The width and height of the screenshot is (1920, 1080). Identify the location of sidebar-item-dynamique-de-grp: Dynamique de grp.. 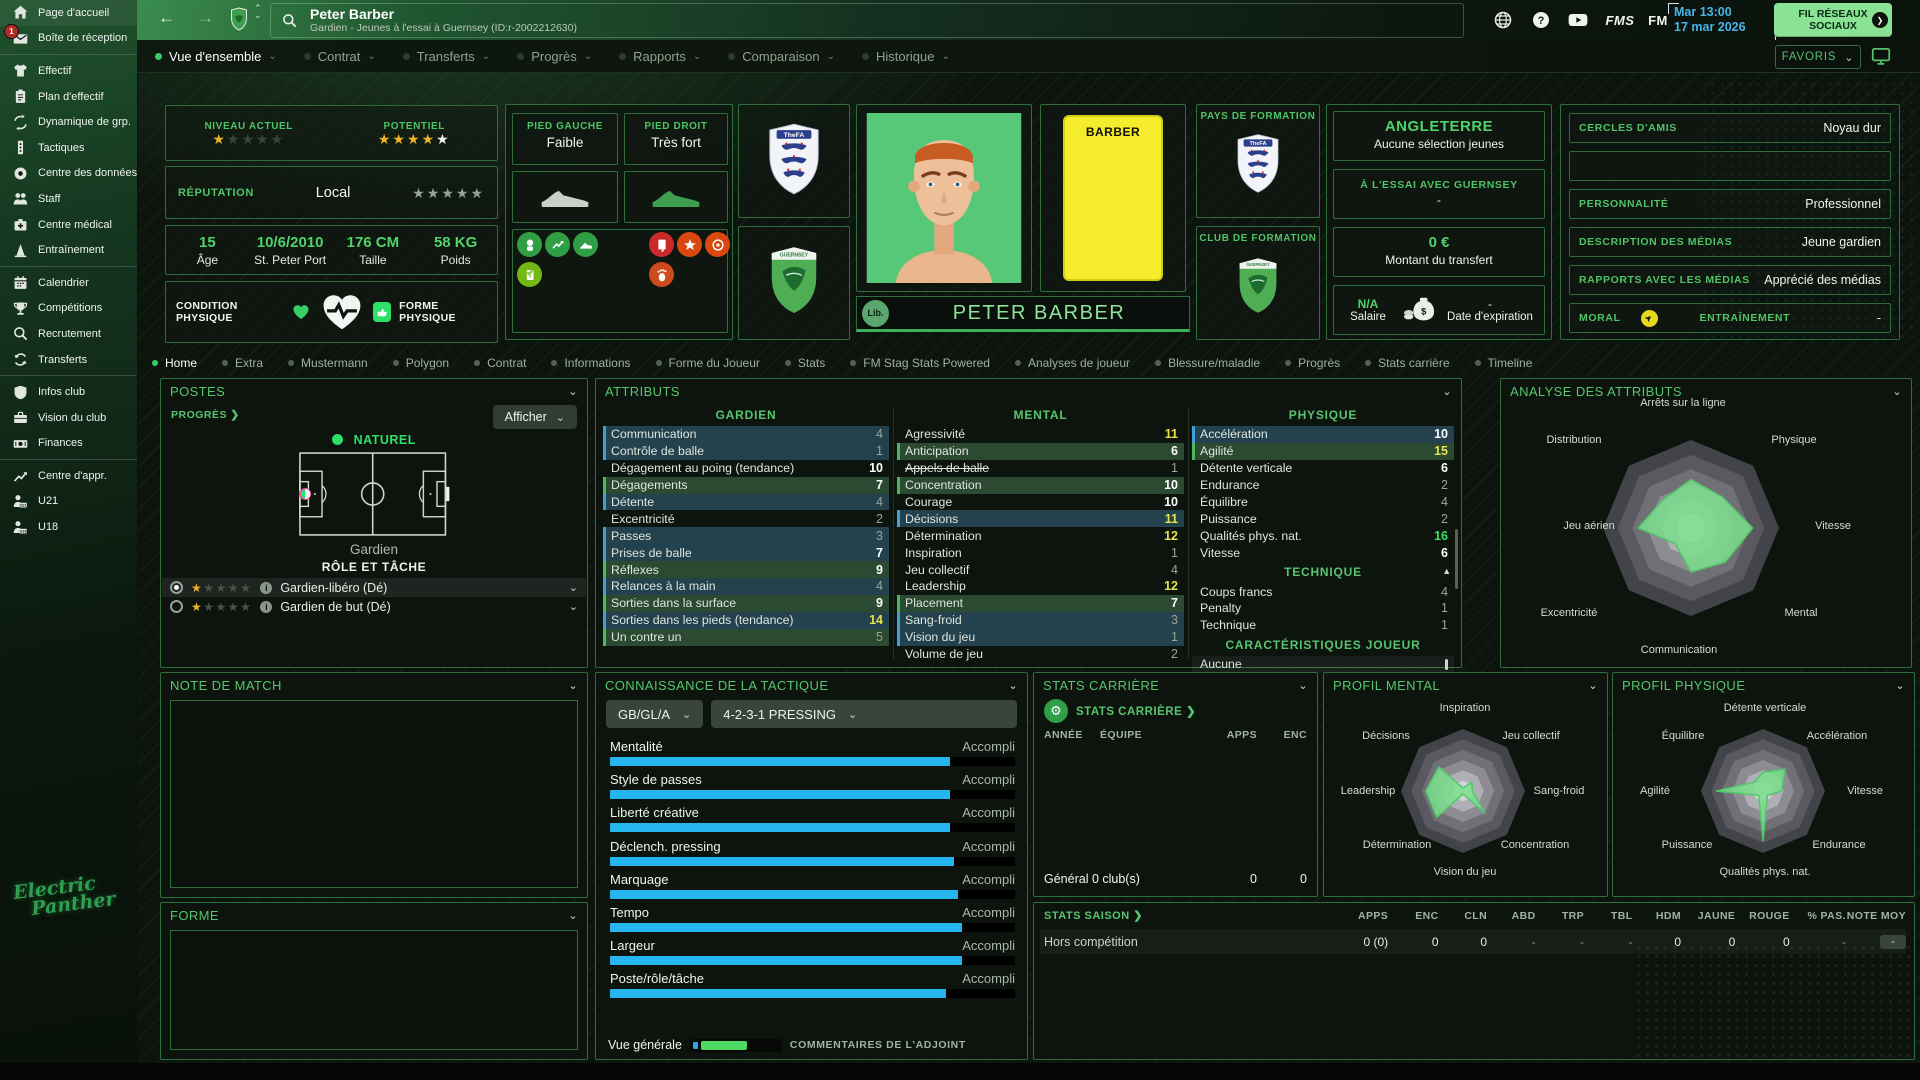
(68, 122).